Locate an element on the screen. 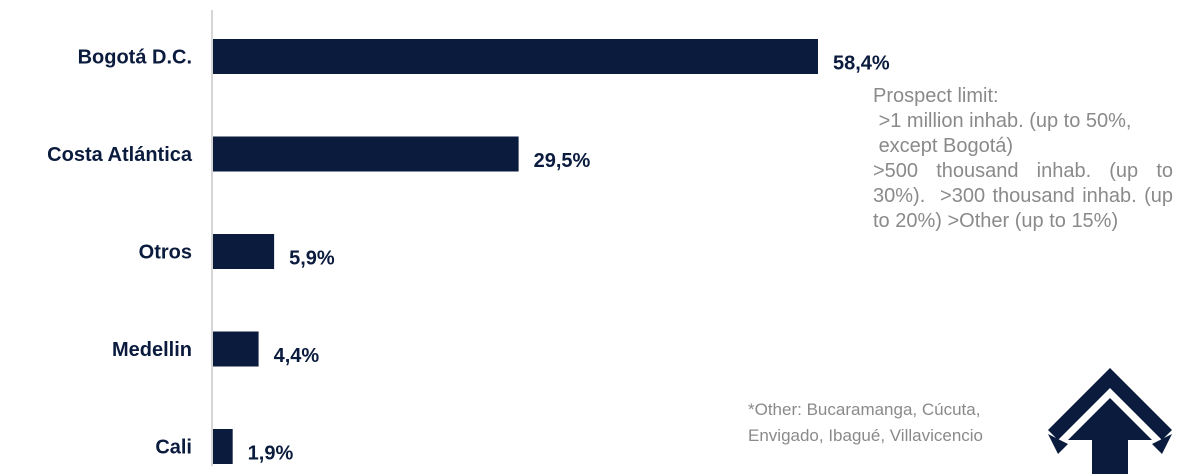 This screenshot has height=474, width=1189. note-line-1: Prospect limit: is located at coordinates (936, 96).